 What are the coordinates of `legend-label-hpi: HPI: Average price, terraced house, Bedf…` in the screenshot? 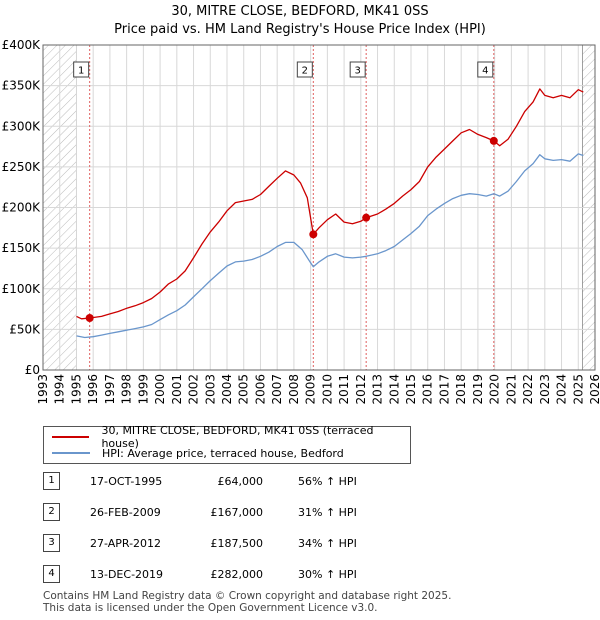 It's located at (223, 453).